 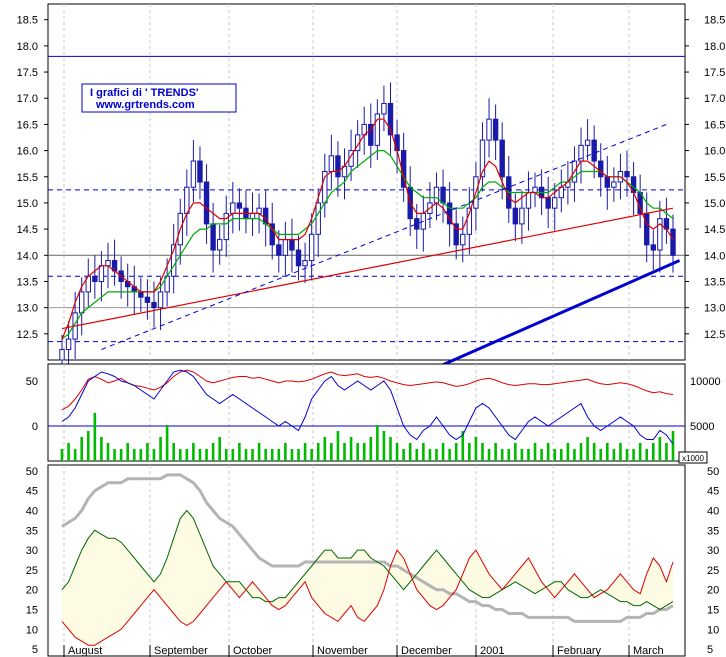 I want to click on price-tick-left-10: 13.5, so click(x=27, y=282).